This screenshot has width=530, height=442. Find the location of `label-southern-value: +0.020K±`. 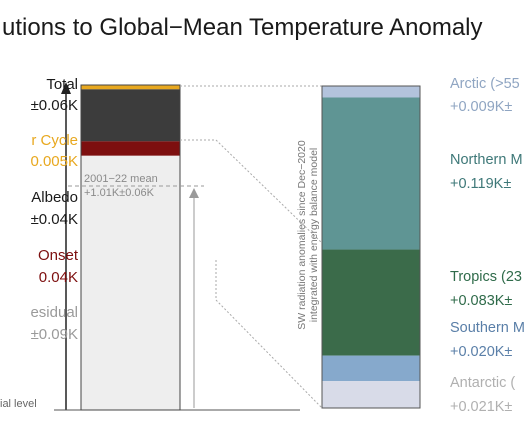

label-southern-value: +0.020K± is located at coordinates (481, 352).